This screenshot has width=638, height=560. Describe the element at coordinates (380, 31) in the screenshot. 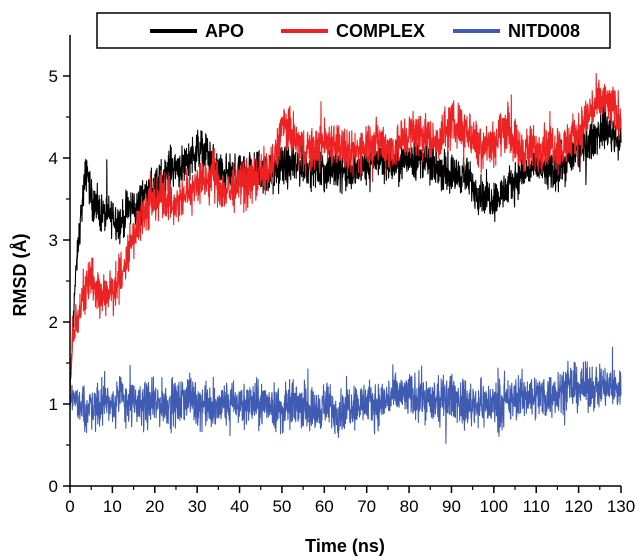

I see `legend-label-complex: COMPLEX` at that location.